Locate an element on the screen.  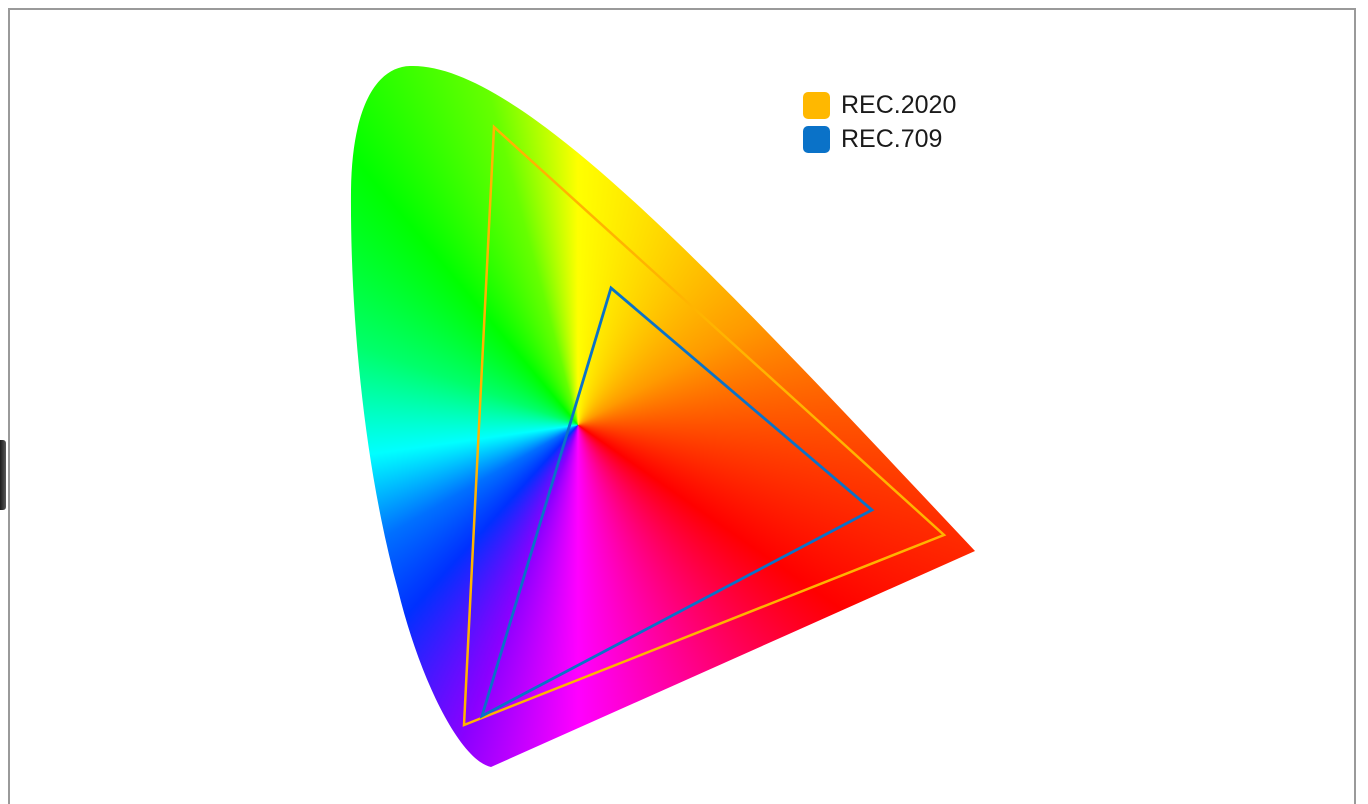
legend: REC.2020 REC.709 is located at coordinates (879, 122).